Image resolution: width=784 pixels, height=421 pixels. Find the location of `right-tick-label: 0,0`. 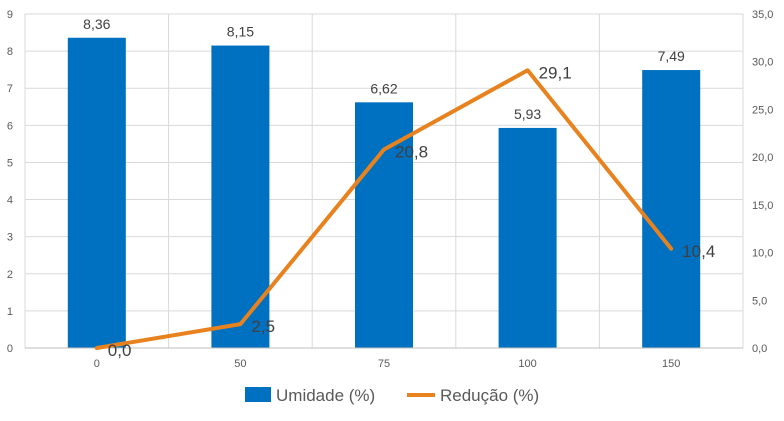

right-tick-label: 0,0 is located at coordinates (759, 349).